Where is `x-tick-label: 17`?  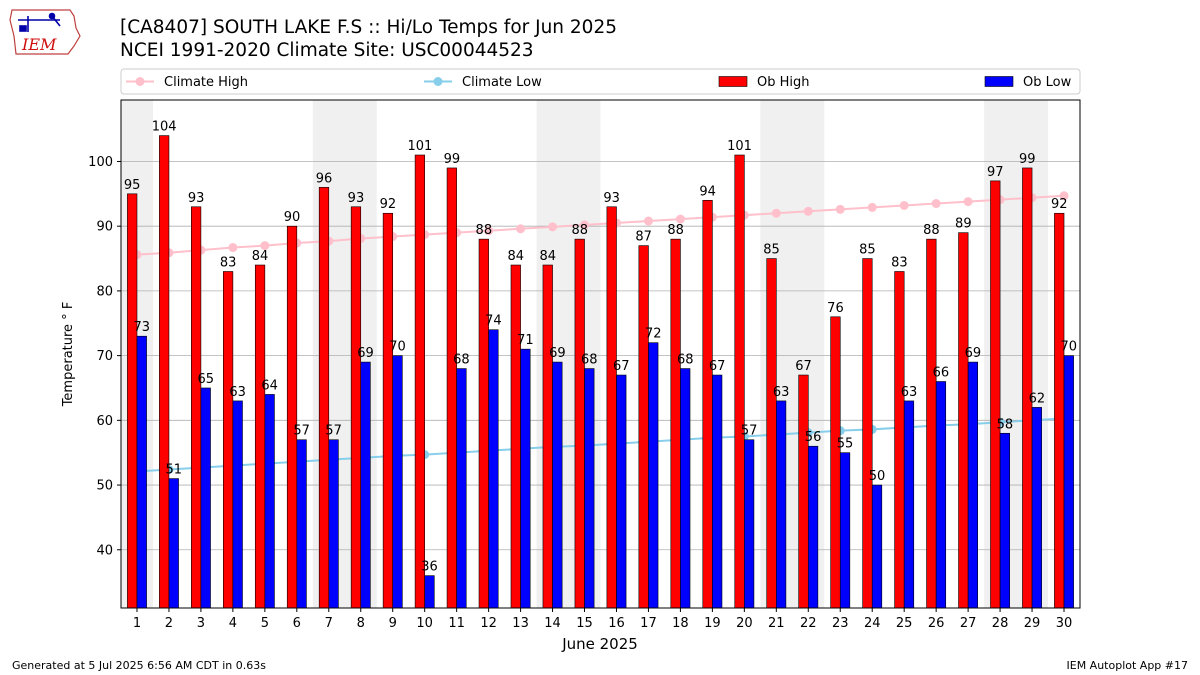
x-tick-label: 17 is located at coordinates (648, 623).